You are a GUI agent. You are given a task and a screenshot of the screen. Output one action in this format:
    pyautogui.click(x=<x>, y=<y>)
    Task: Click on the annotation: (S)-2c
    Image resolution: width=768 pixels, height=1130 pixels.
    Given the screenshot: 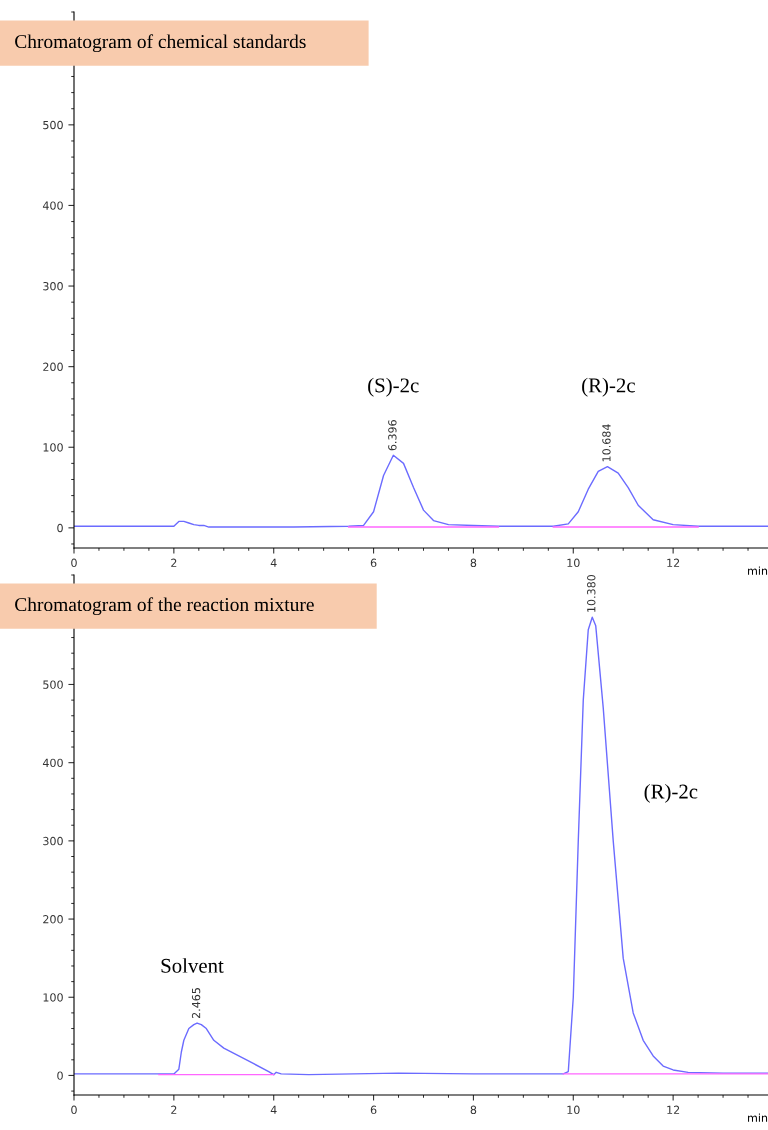 What is the action you would take?
    pyautogui.click(x=393, y=387)
    